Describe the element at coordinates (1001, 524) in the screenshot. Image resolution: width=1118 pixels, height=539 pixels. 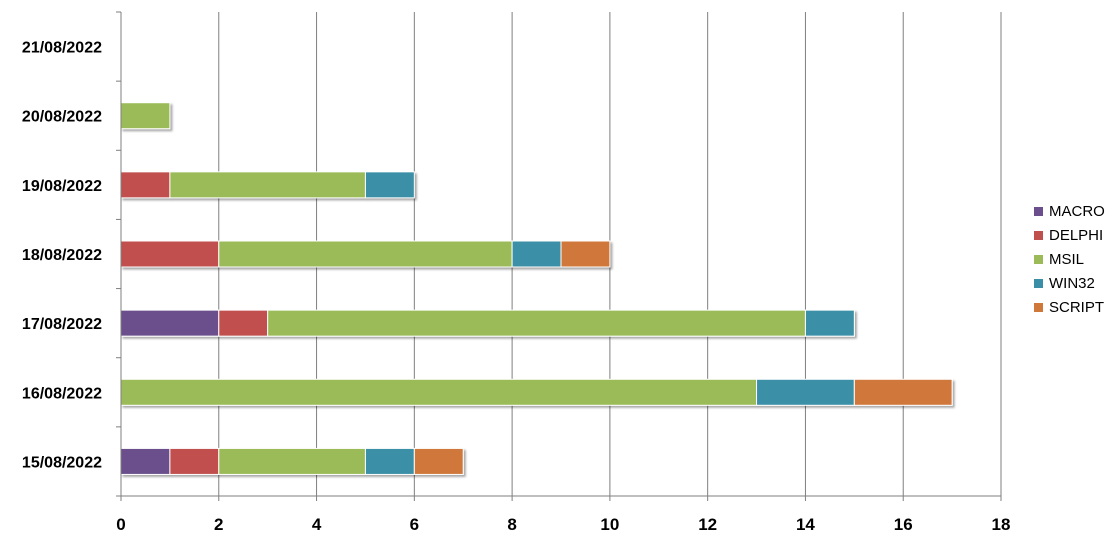
I see `x-tick-label: 18` at that location.